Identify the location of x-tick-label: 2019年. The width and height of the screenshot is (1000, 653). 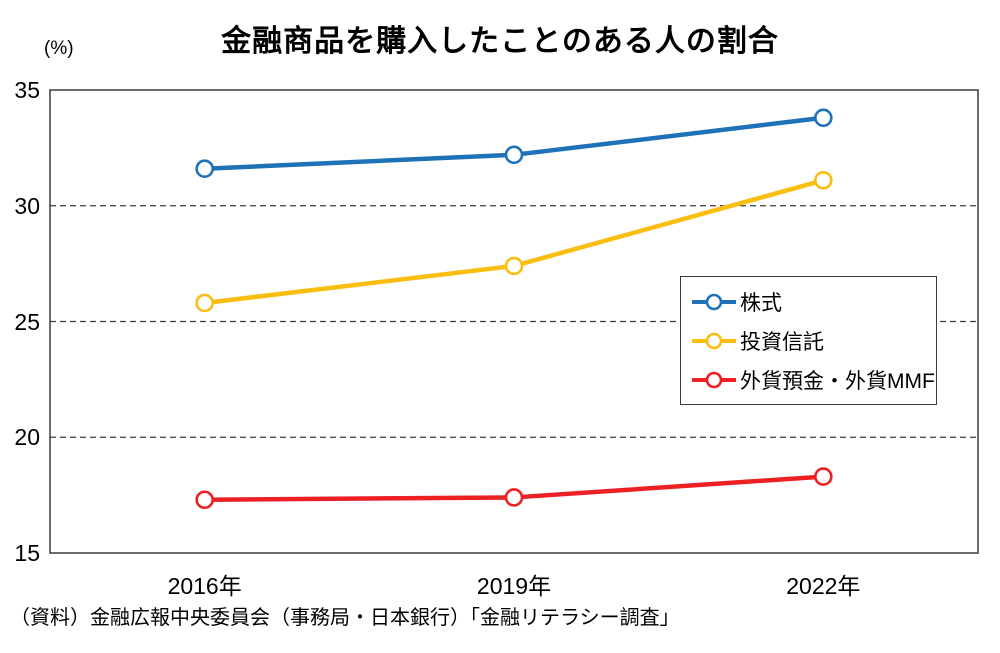
(514, 586).